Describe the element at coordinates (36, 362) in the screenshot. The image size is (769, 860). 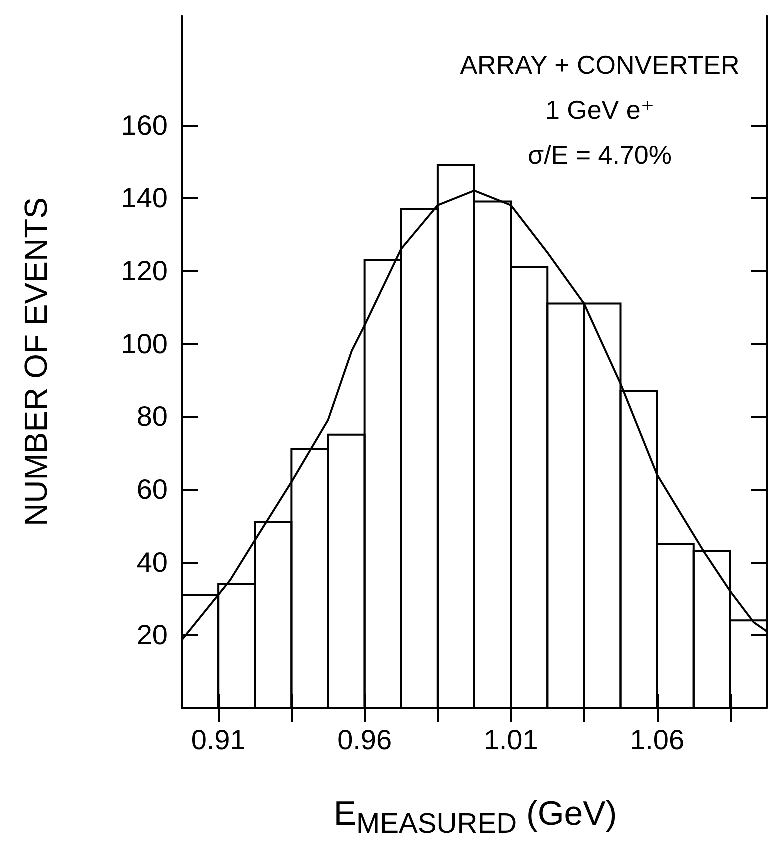
I see `y-axis-title: NUMBER OF EVENTS` at that location.